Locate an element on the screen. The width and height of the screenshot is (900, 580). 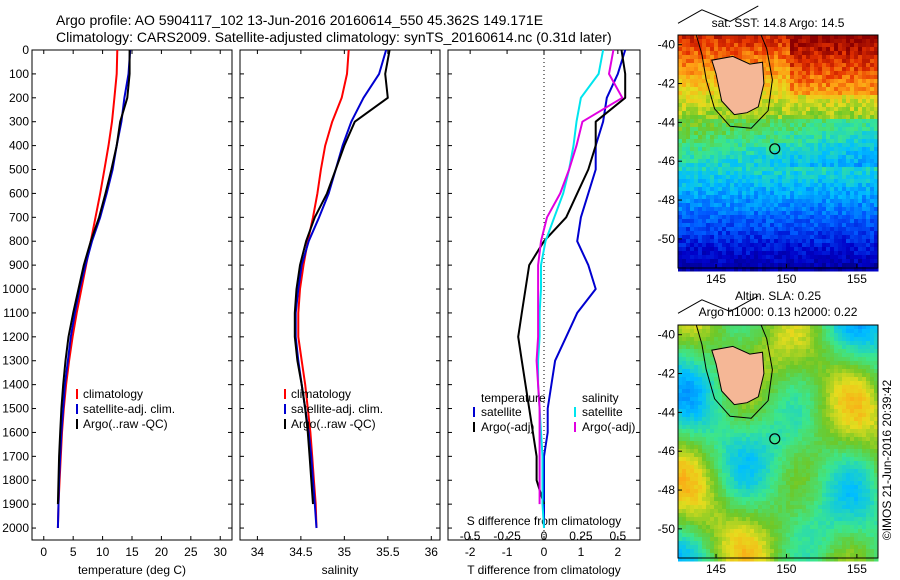
series-argo-raw-qc- is located at coordinates (93, 277).